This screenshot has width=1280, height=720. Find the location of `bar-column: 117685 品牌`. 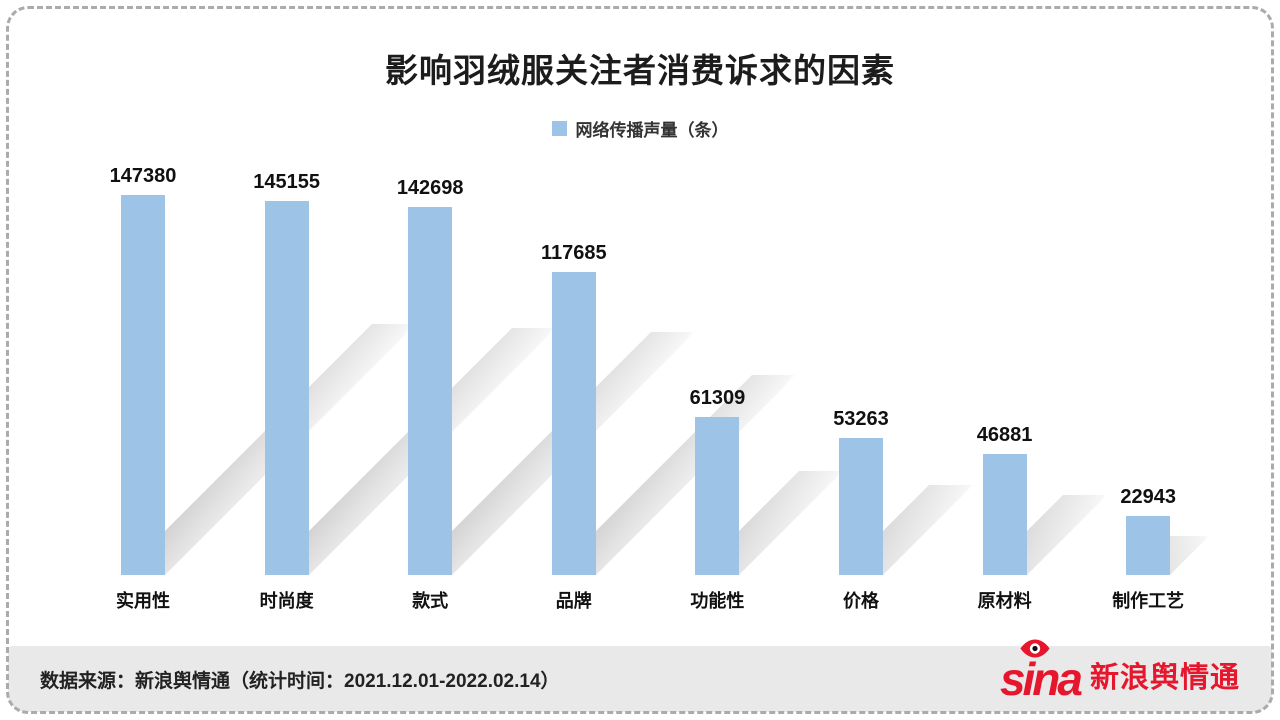

bar-column: 117685 品牌 is located at coordinates (649, 426).